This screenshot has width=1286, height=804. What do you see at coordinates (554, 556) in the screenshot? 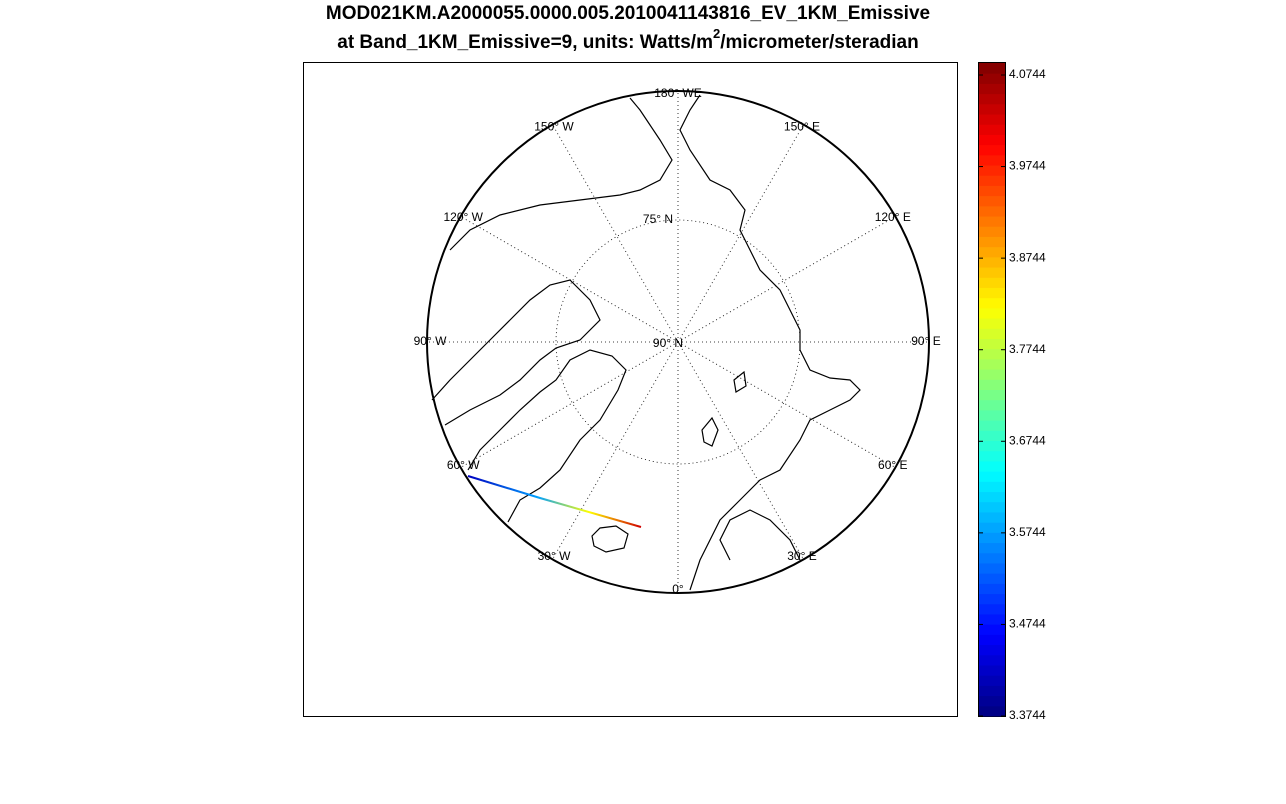
I see `meridian-label: 30° W` at bounding box center [554, 556].